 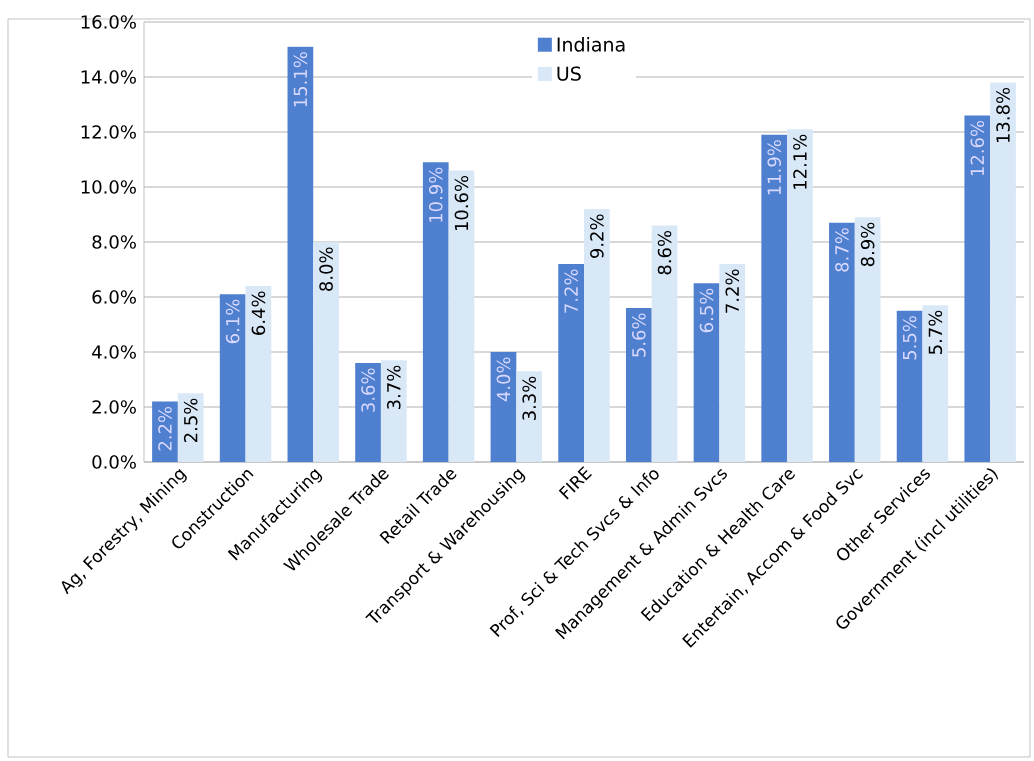 What do you see at coordinates (664, 252) in the screenshot?
I see `data-label: 8.6%` at bounding box center [664, 252].